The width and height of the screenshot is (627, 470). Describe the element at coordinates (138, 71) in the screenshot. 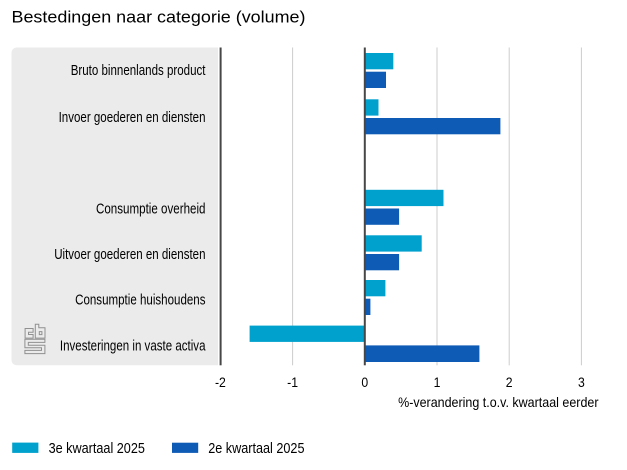

I see `svg-text: Bruto binnenlands product` at that location.